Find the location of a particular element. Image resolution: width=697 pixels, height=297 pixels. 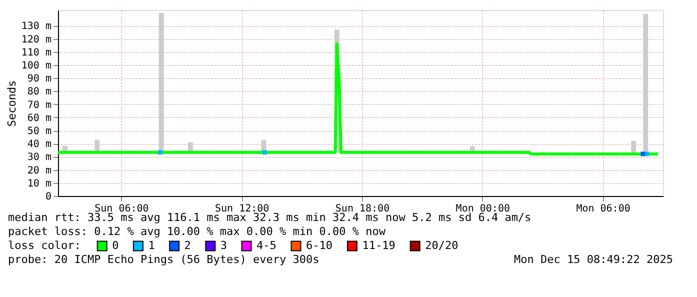

y-tick-label: 80 m is located at coordinates (39, 92).